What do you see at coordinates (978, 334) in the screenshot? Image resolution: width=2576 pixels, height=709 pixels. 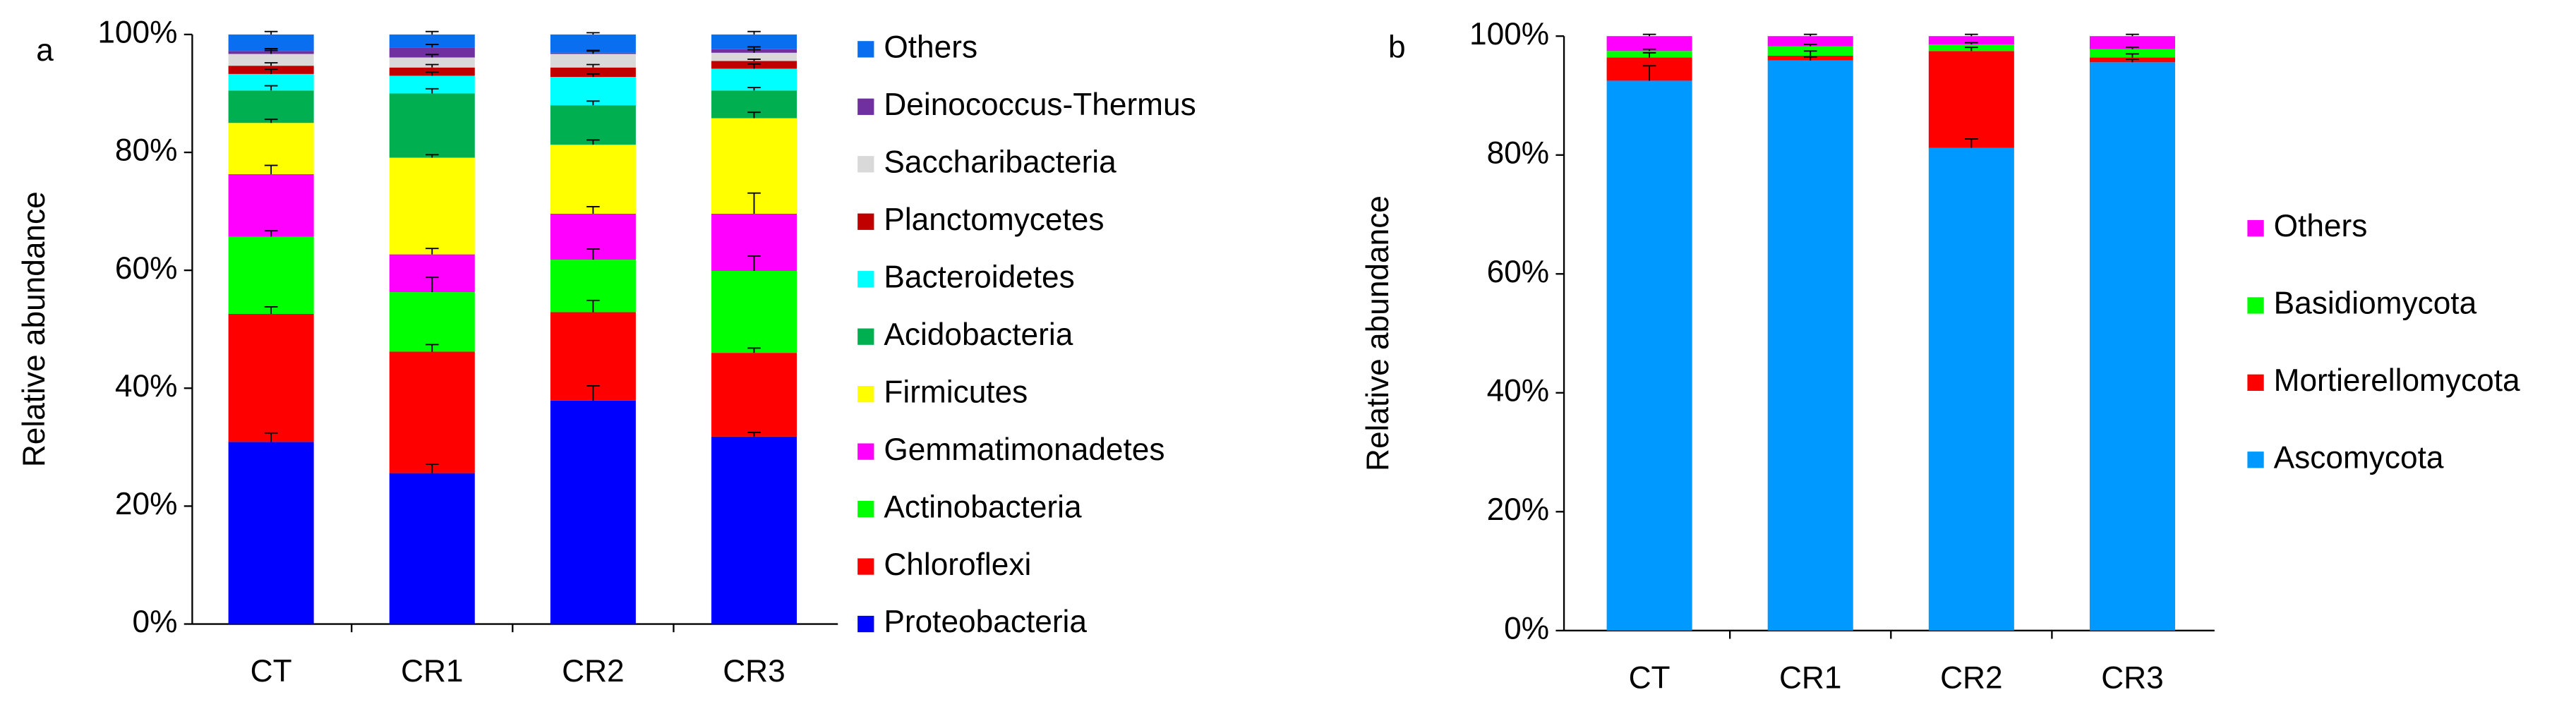 I see `legend-label: Acidobacteria` at bounding box center [978, 334].